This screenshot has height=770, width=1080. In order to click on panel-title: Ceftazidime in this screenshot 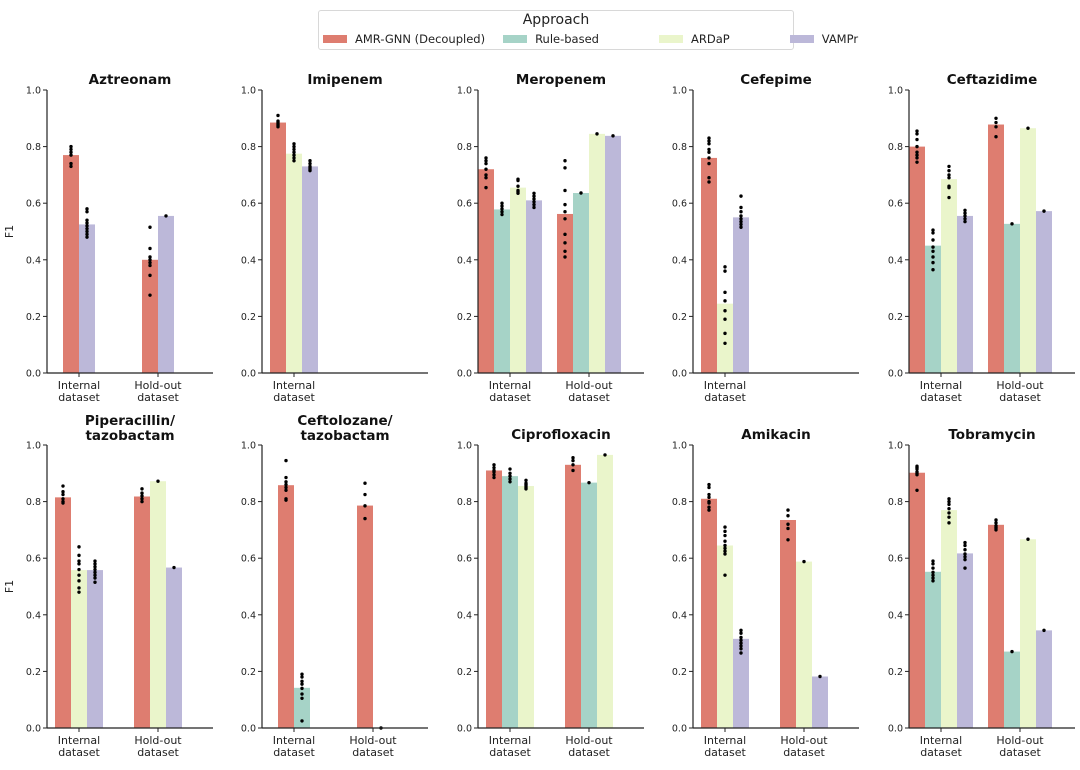, I will do `click(992, 80)`.